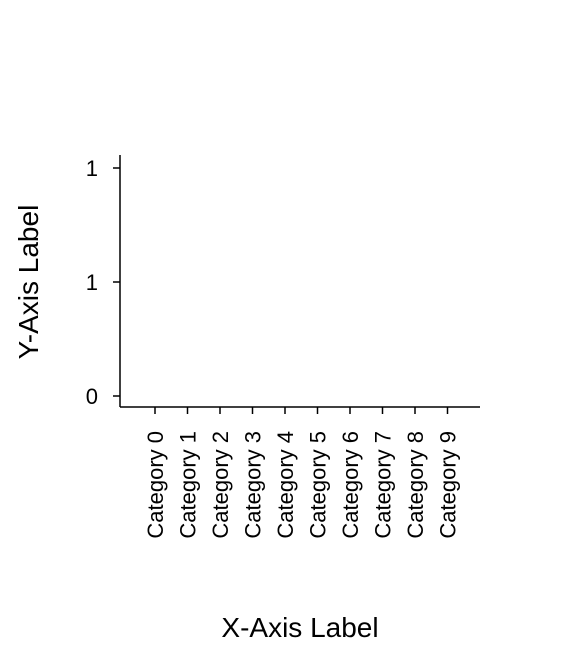 This screenshot has width=575, height=657. What do you see at coordinates (350, 485) in the screenshot?
I see `x-tick-label: Category 6` at bounding box center [350, 485].